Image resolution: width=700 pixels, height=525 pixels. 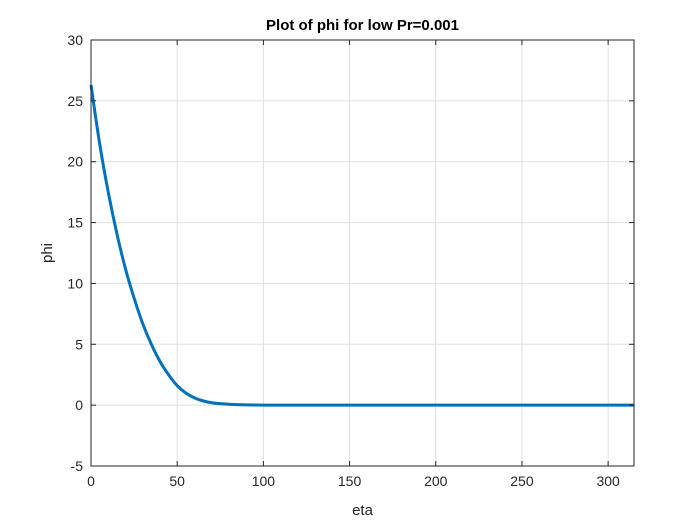 What do you see at coordinates (79, 405) in the screenshot?
I see `y-tick-label: 0` at bounding box center [79, 405].